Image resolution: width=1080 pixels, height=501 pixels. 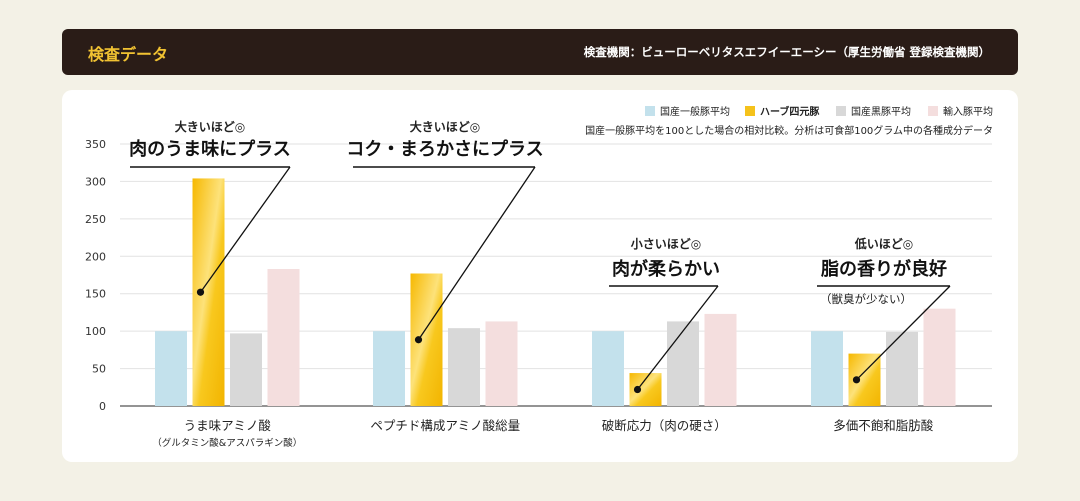 I want to click on y-tick-label: 0, so click(x=102, y=406).